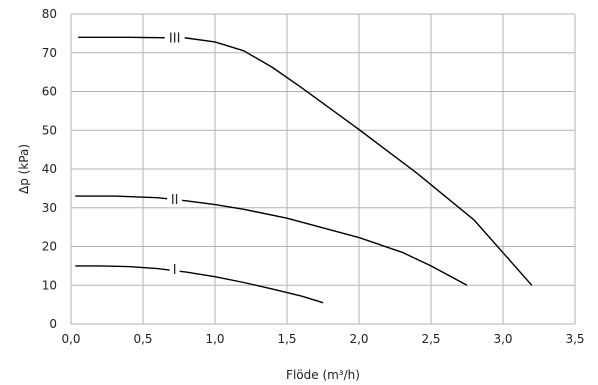  What do you see at coordinates (49, 169) in the screenshot?
I see `y-tick-label: 40` at bounding box center [49, 169].